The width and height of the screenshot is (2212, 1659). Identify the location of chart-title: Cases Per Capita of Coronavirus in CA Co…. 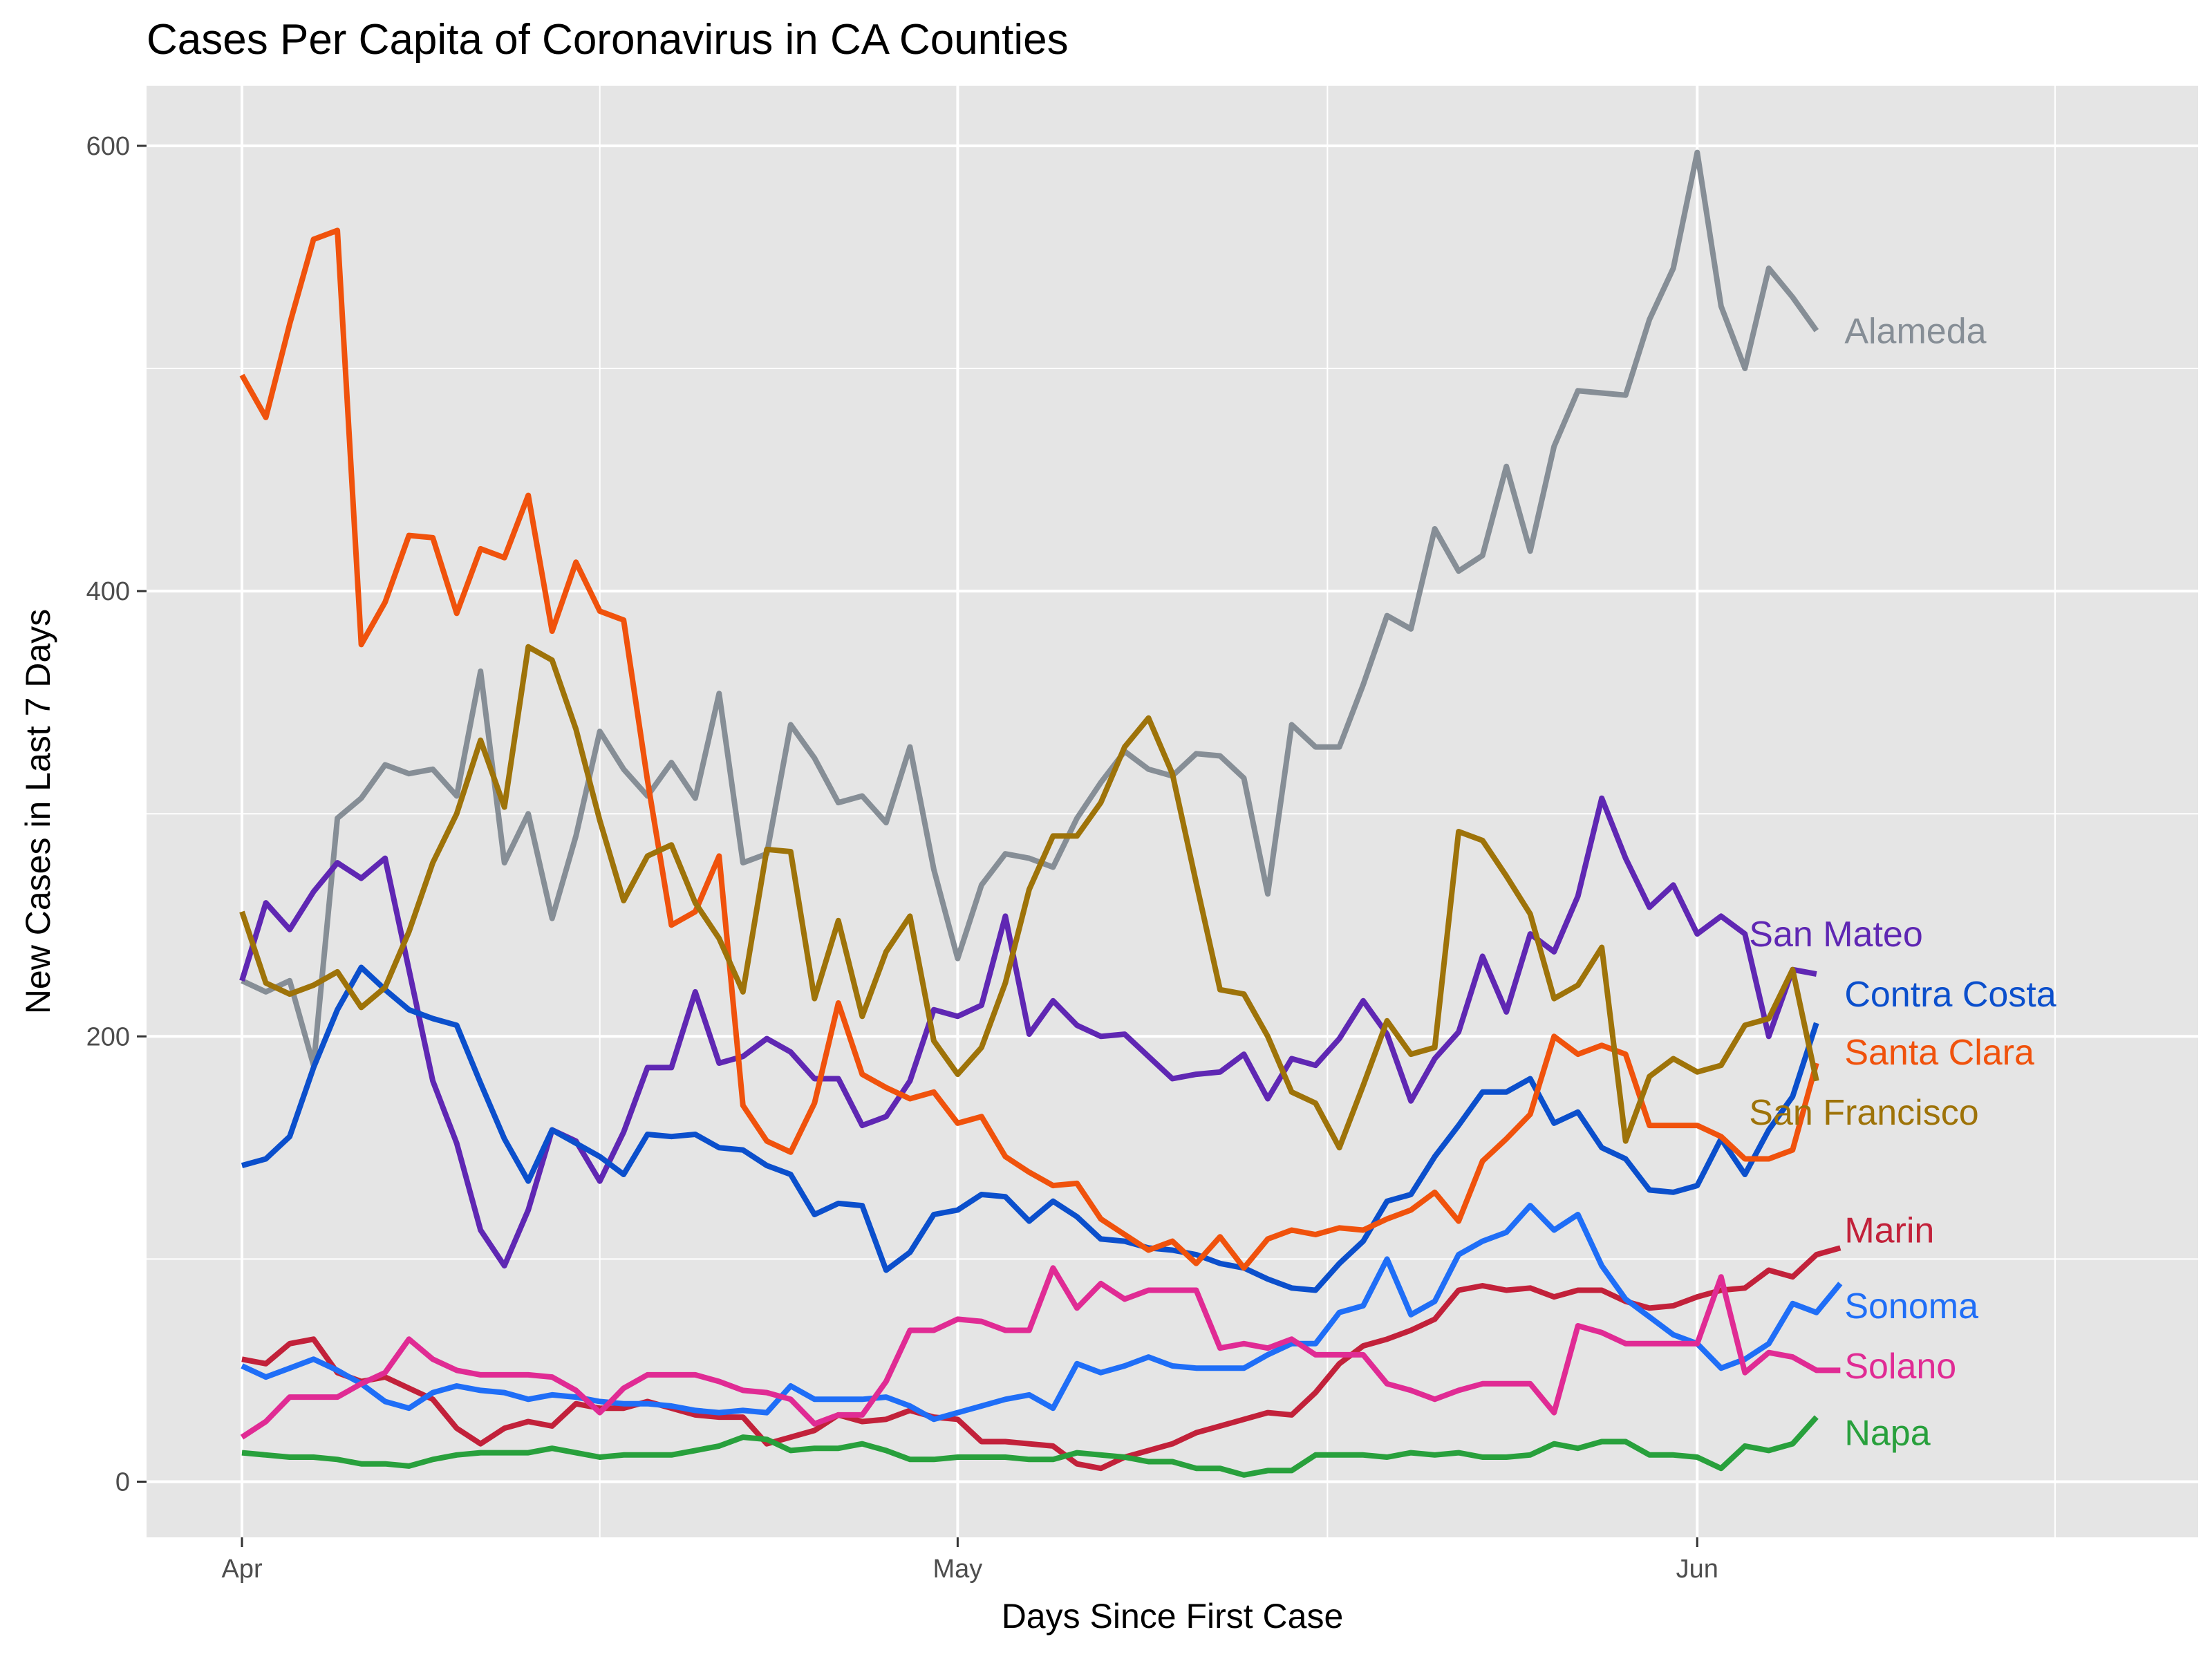
(608, 40).